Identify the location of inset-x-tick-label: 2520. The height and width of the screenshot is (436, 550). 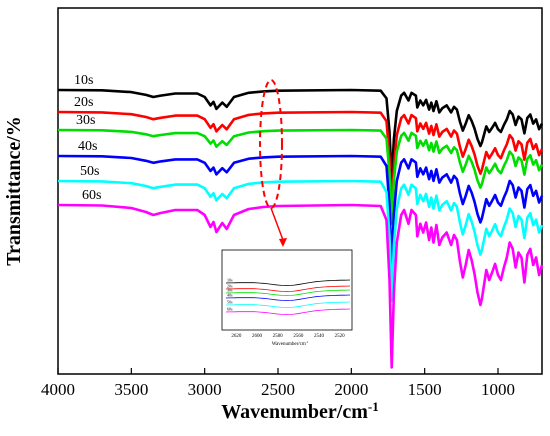
(340, 336).